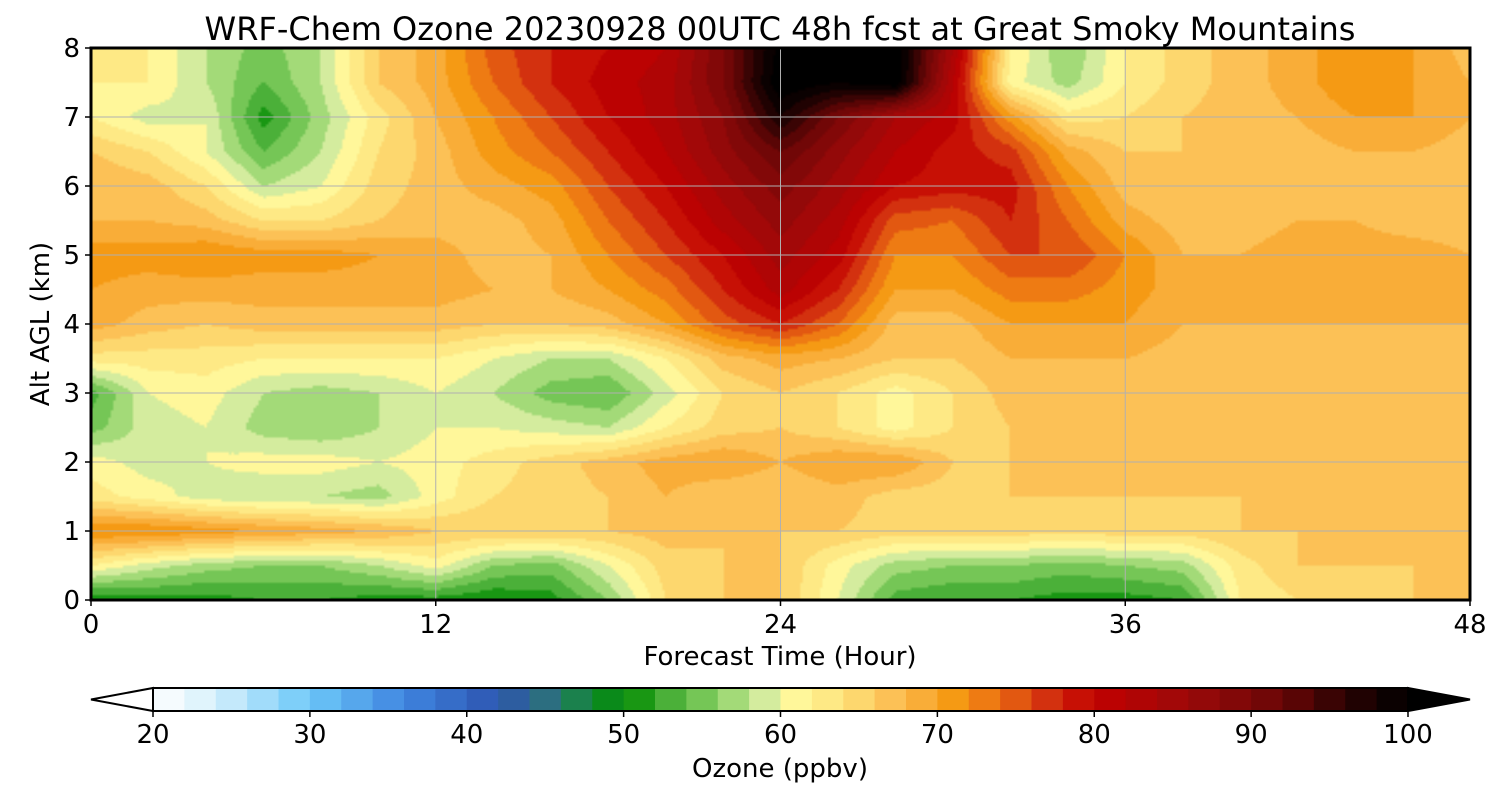 The image size is (1500, 804). I want to click on y-tick-label: 0, so click(71, 601).